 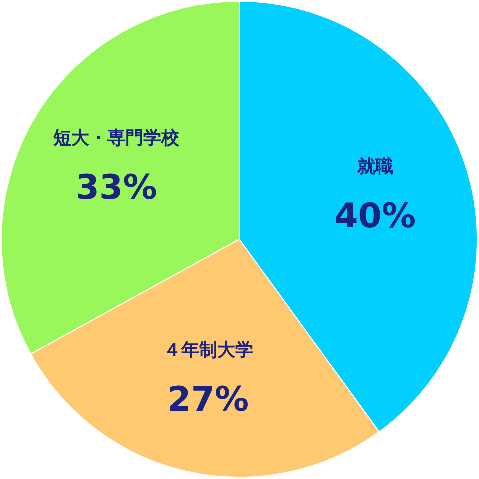 I want to click on slice-label: 短大・専門学校, so click(x=116, y=138).